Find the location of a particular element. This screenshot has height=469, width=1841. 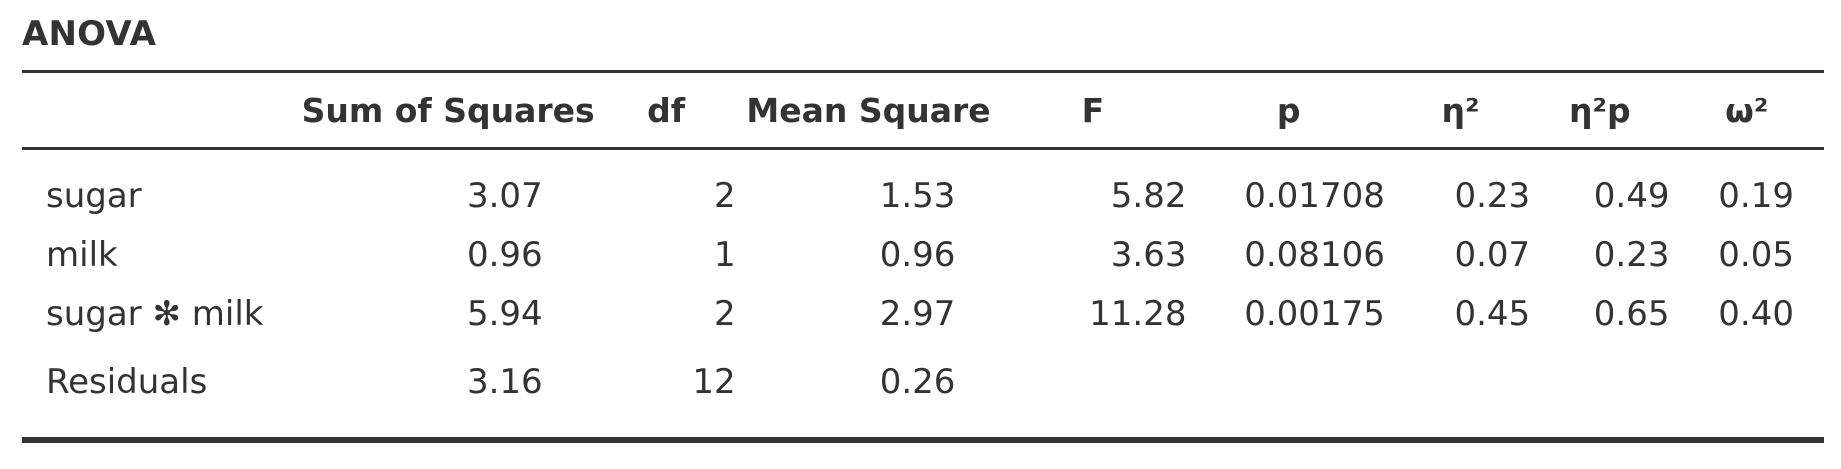

f-cell: 3.63 is located at coordinates (1148, 254).